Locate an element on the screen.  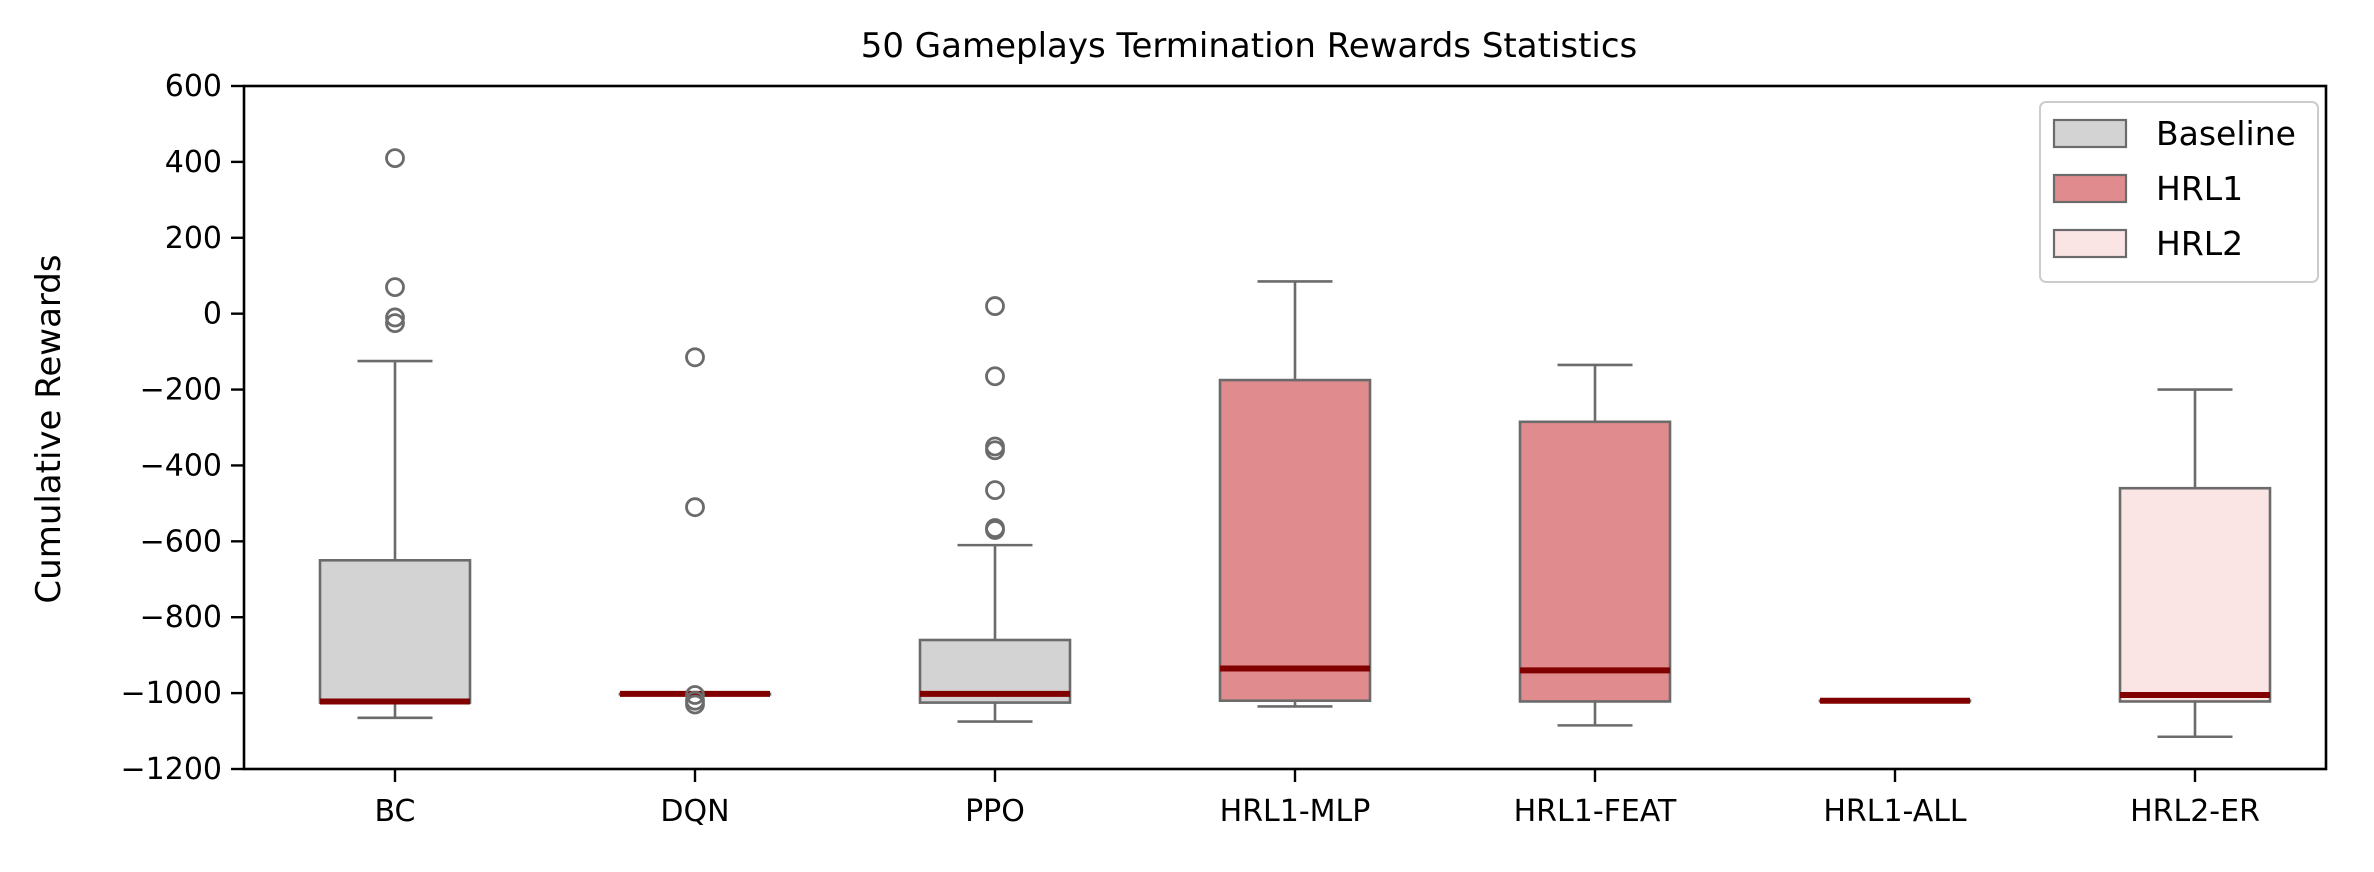
y-tick-label: −800 is located at coordinates (181, 617).